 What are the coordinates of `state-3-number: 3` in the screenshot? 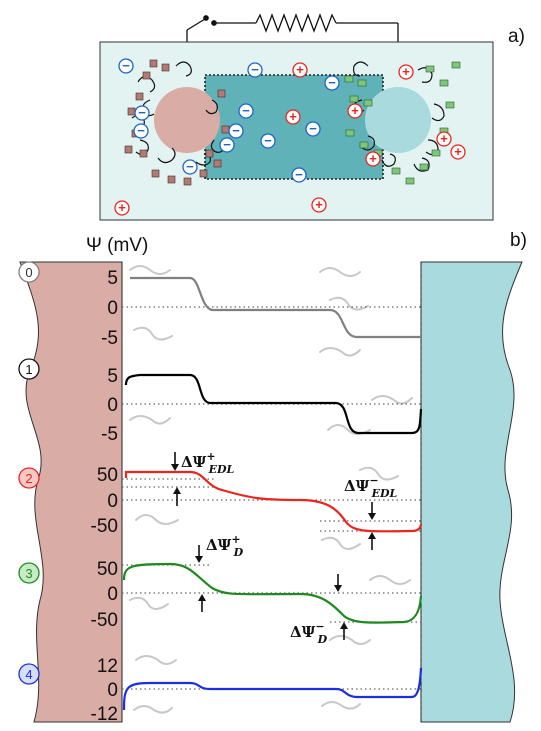 It's located at (28, 573).